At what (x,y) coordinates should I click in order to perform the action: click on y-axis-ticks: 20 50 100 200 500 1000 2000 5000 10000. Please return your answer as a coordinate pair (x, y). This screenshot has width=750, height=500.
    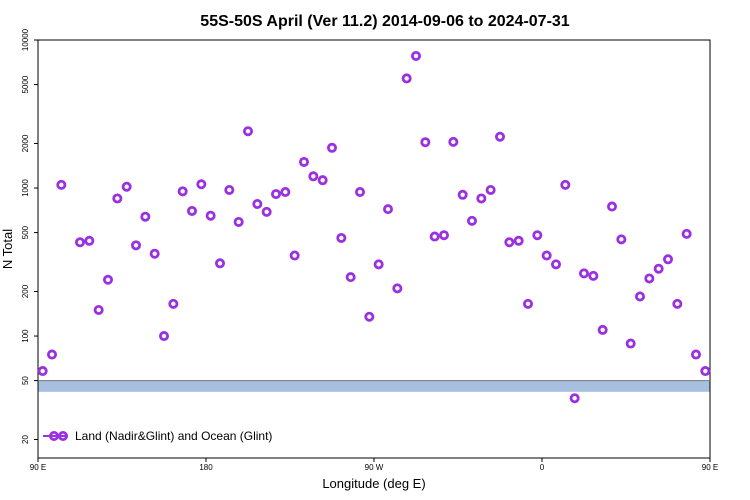
    Looking at the image, I should click on (29, 236).